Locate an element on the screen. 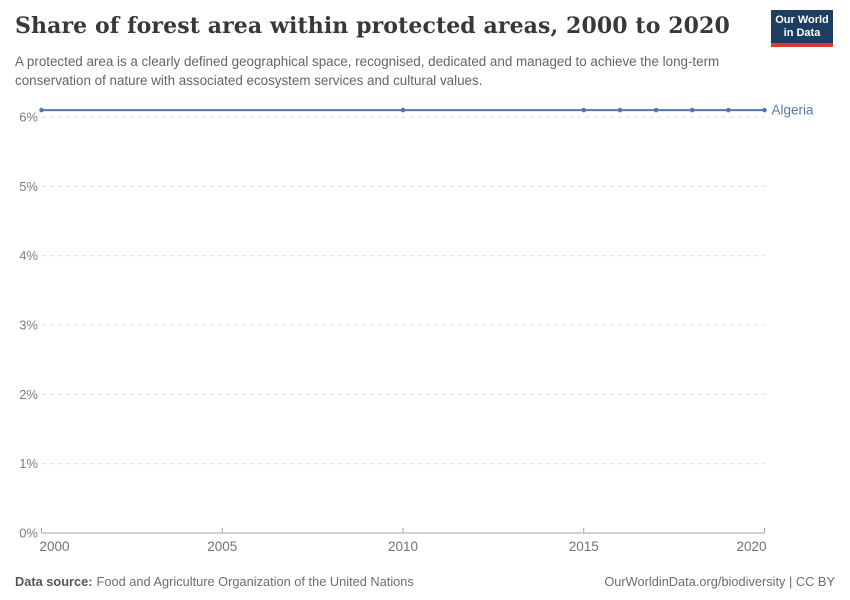 Image resolution: width=850 pixels, height=600 pixels. y-tick-label: 0% is located at coordinates (28, 533).